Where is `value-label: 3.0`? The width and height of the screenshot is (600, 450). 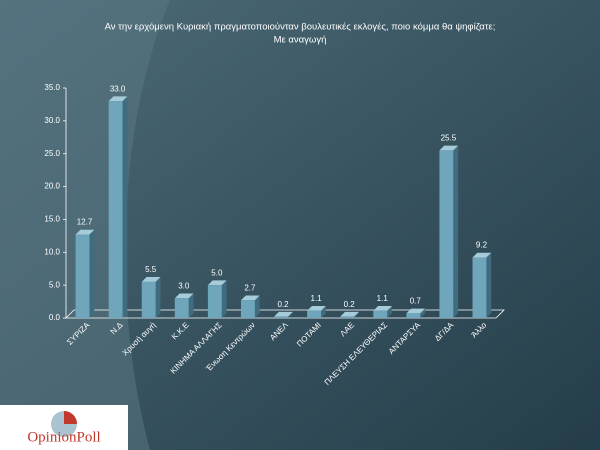 value-label: 3.0 is located at coordinates (184, 285).